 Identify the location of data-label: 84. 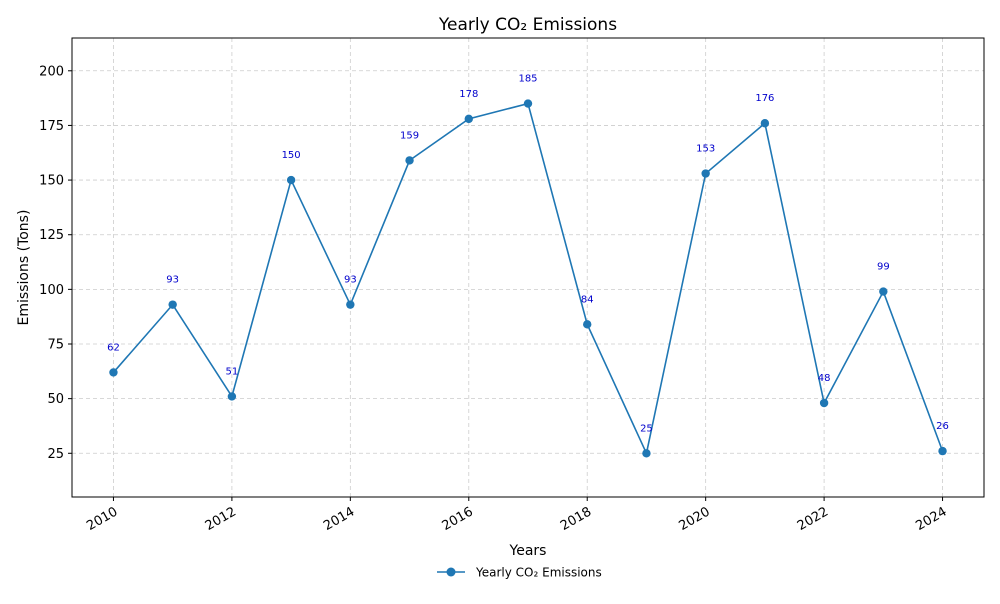
(587, 299).